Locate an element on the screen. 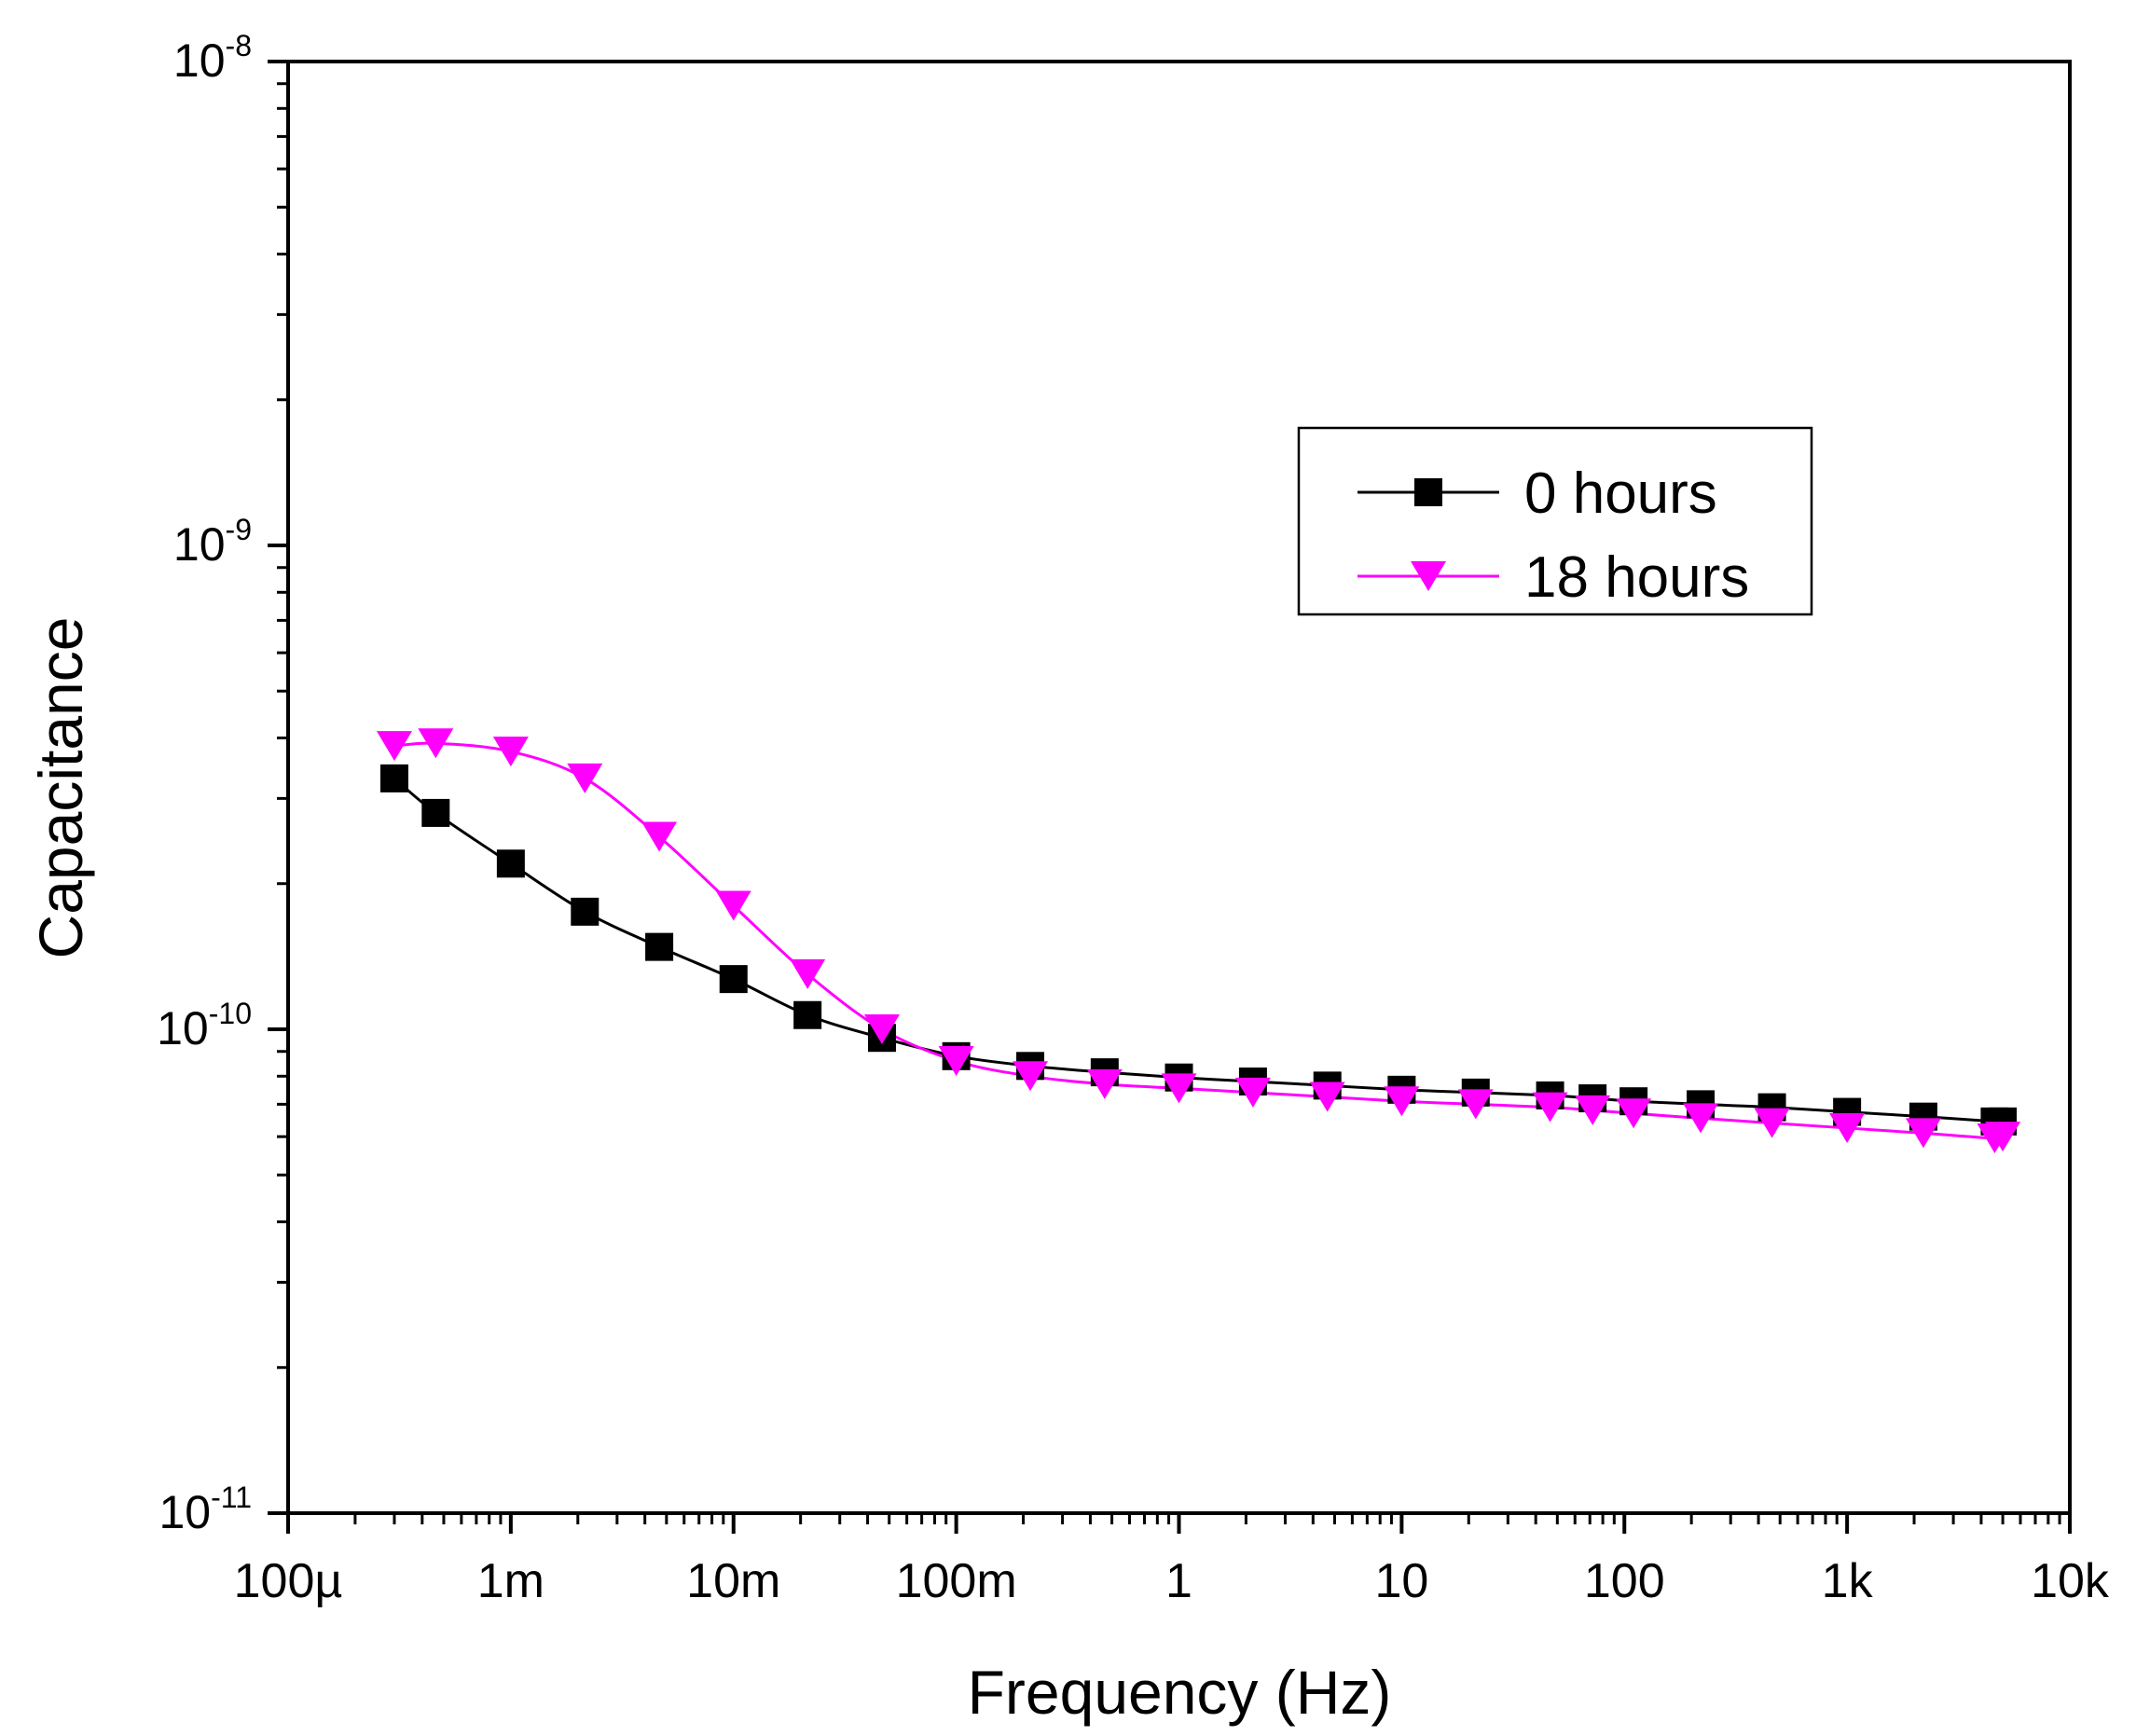 The width and height of the screenshot is (2136, 1736). x-tick-label: 1k is located at coordinates (1848, 1581).